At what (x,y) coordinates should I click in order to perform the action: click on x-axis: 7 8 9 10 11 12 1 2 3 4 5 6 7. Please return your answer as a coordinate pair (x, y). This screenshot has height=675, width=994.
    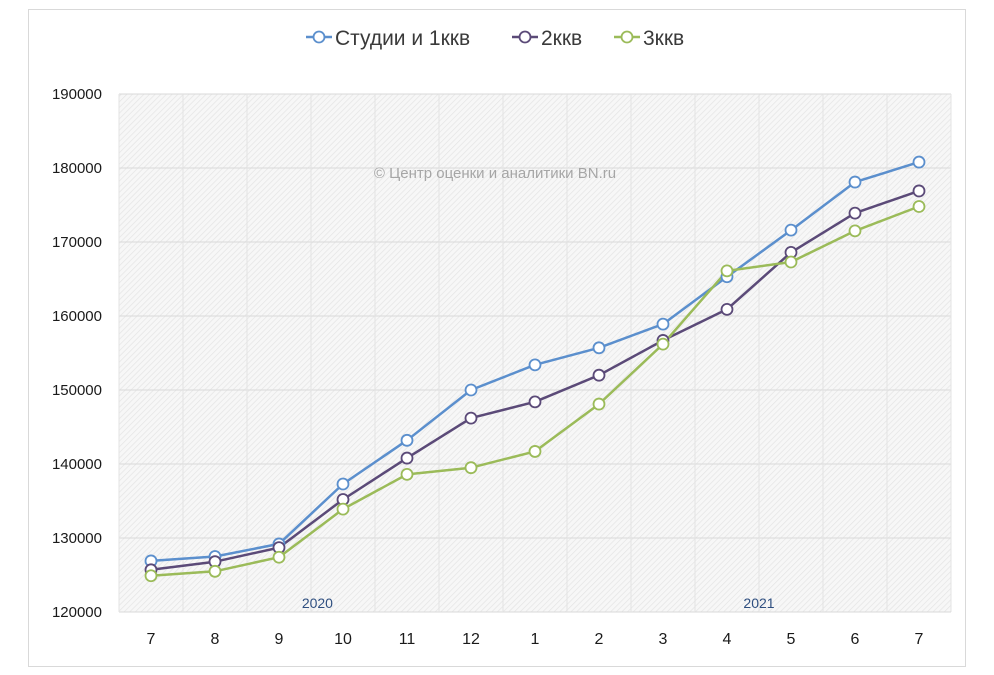
    Looking at the image, I should click on (535, 639).